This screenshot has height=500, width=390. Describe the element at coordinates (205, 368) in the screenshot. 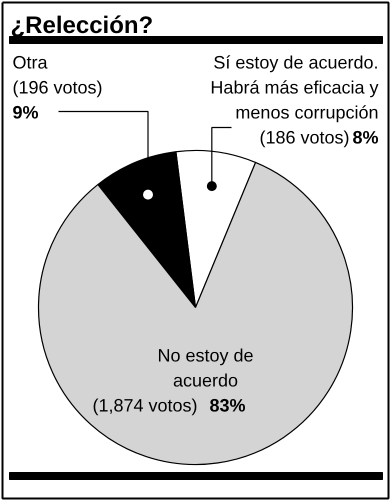

I see `slice-label: No estoy de acuerdo` at that location.